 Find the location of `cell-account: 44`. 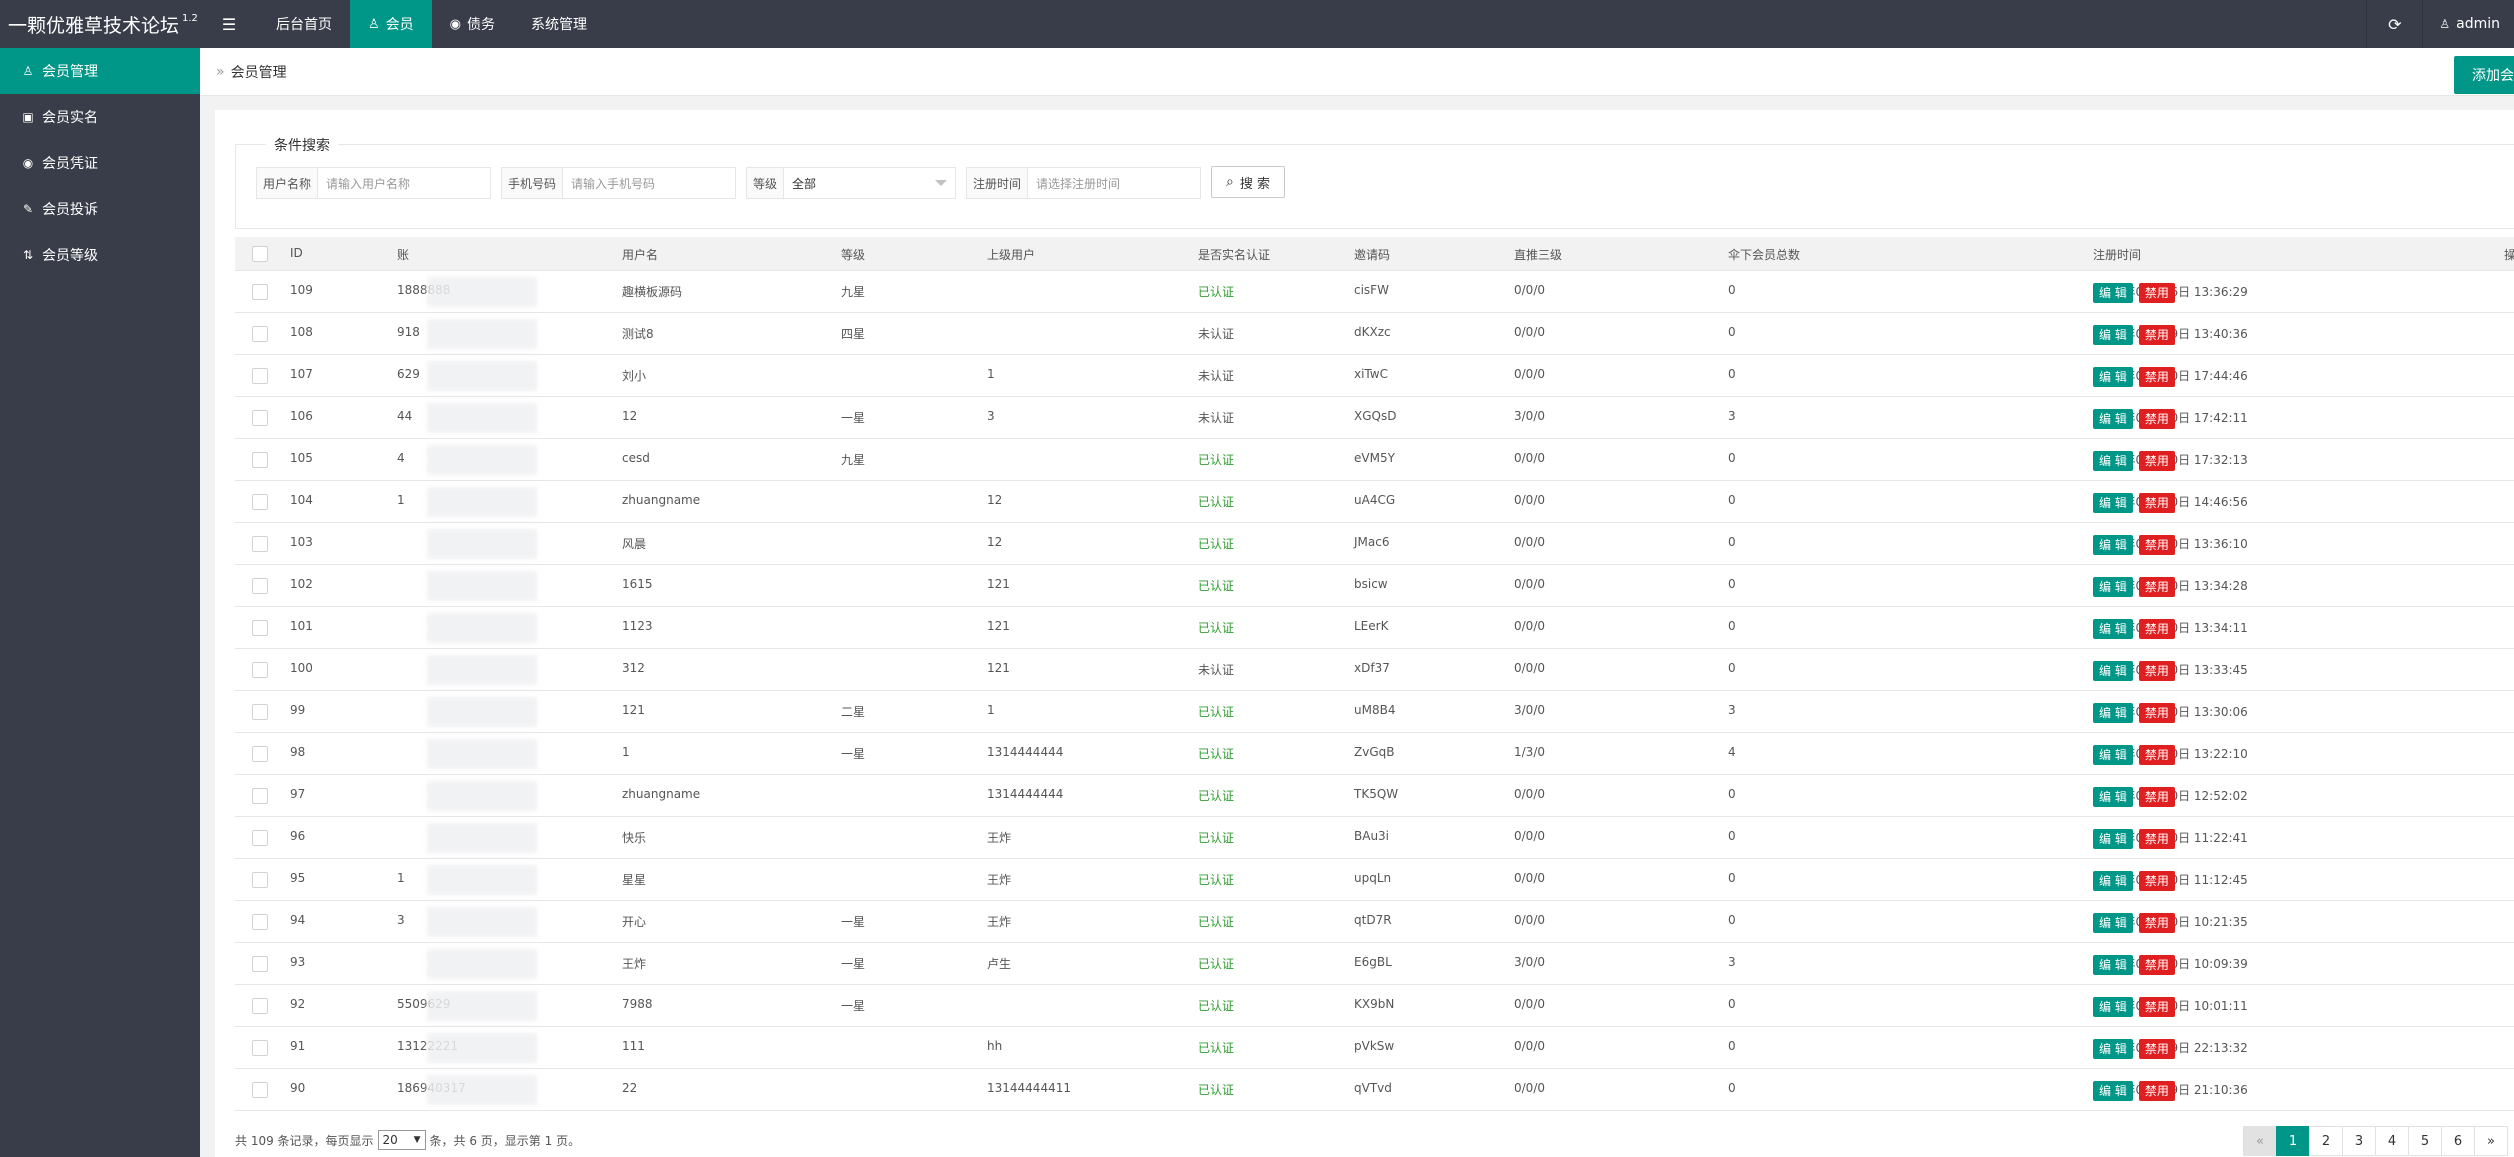

cell-account: 44 is located at coordinates (405, 416).